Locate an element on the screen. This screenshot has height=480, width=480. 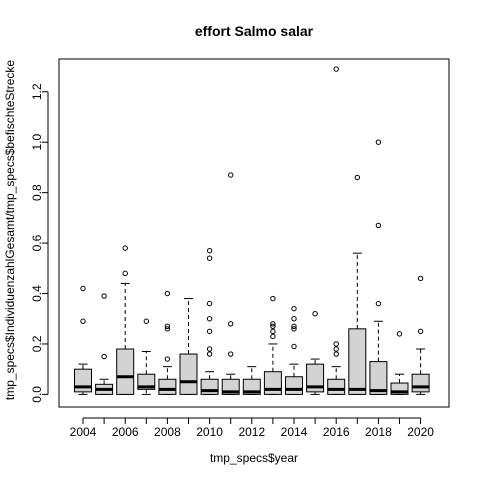
x-tick-label-2012: 2012 is located at coordinates (251, 432).